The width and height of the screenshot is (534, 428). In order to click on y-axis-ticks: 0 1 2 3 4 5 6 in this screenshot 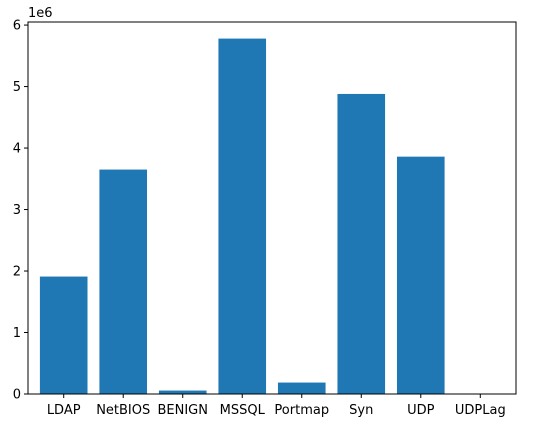, I will do `click(20, 211)`.